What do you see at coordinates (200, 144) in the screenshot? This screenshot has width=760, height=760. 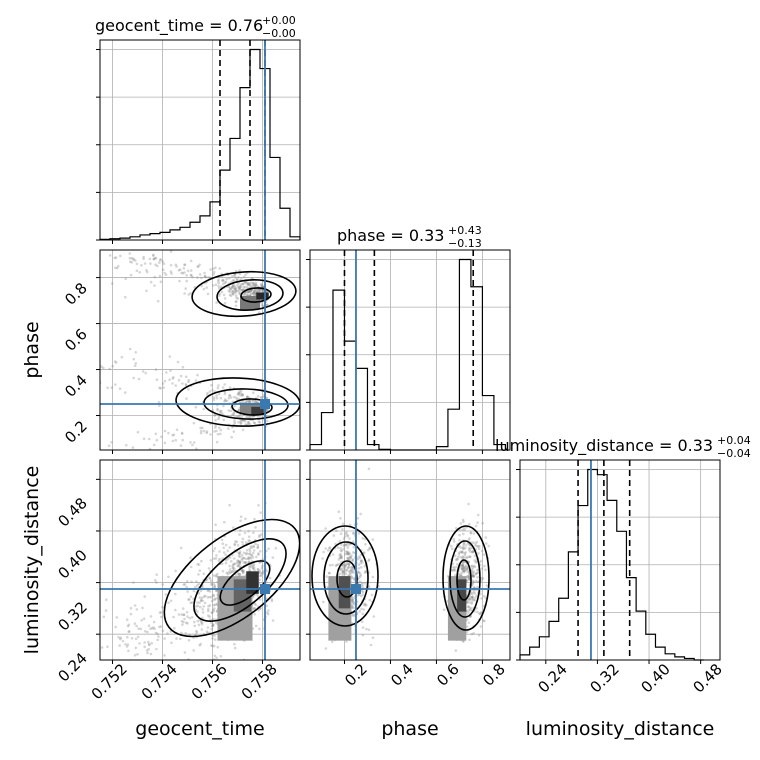 I see `histogram-step` at bounding box center [200, 144].